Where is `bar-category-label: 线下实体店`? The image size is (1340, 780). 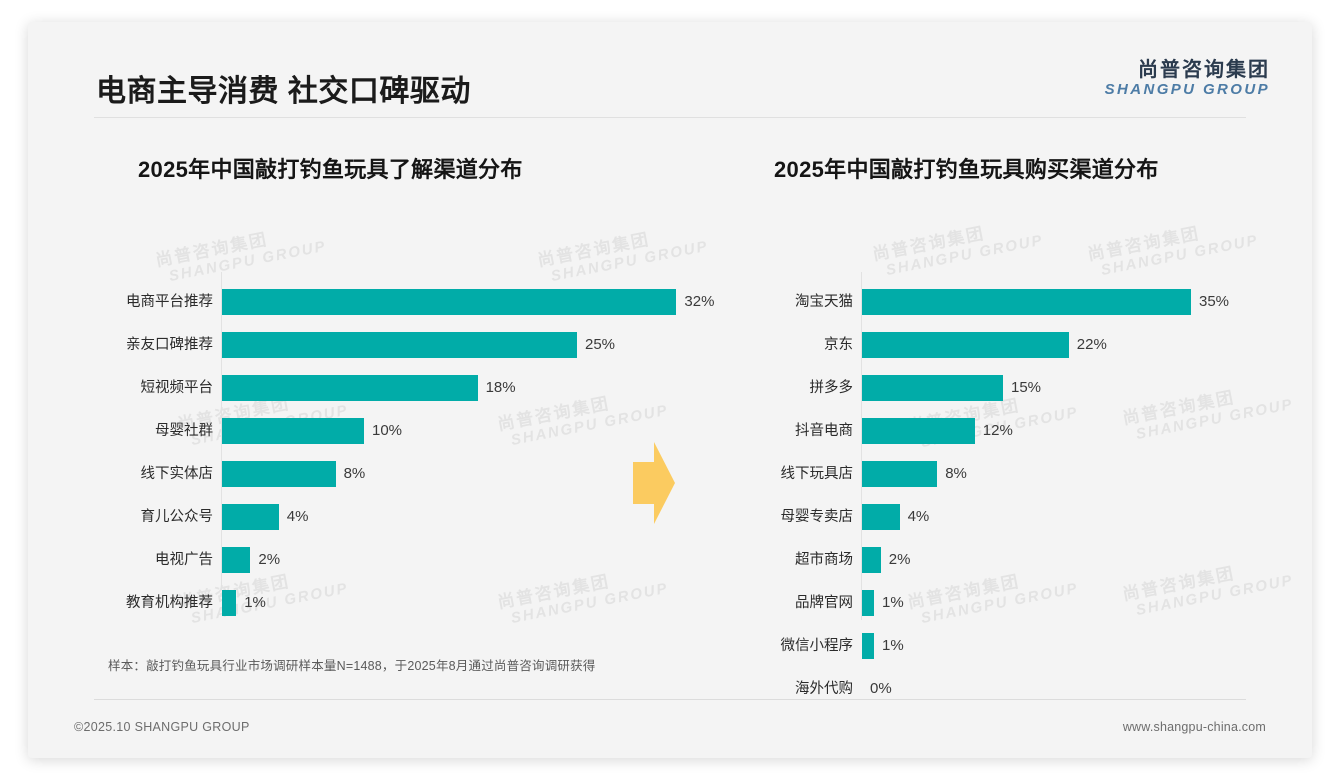 bar-category-label: 线下实体店 is located at coordinates (177, 473).